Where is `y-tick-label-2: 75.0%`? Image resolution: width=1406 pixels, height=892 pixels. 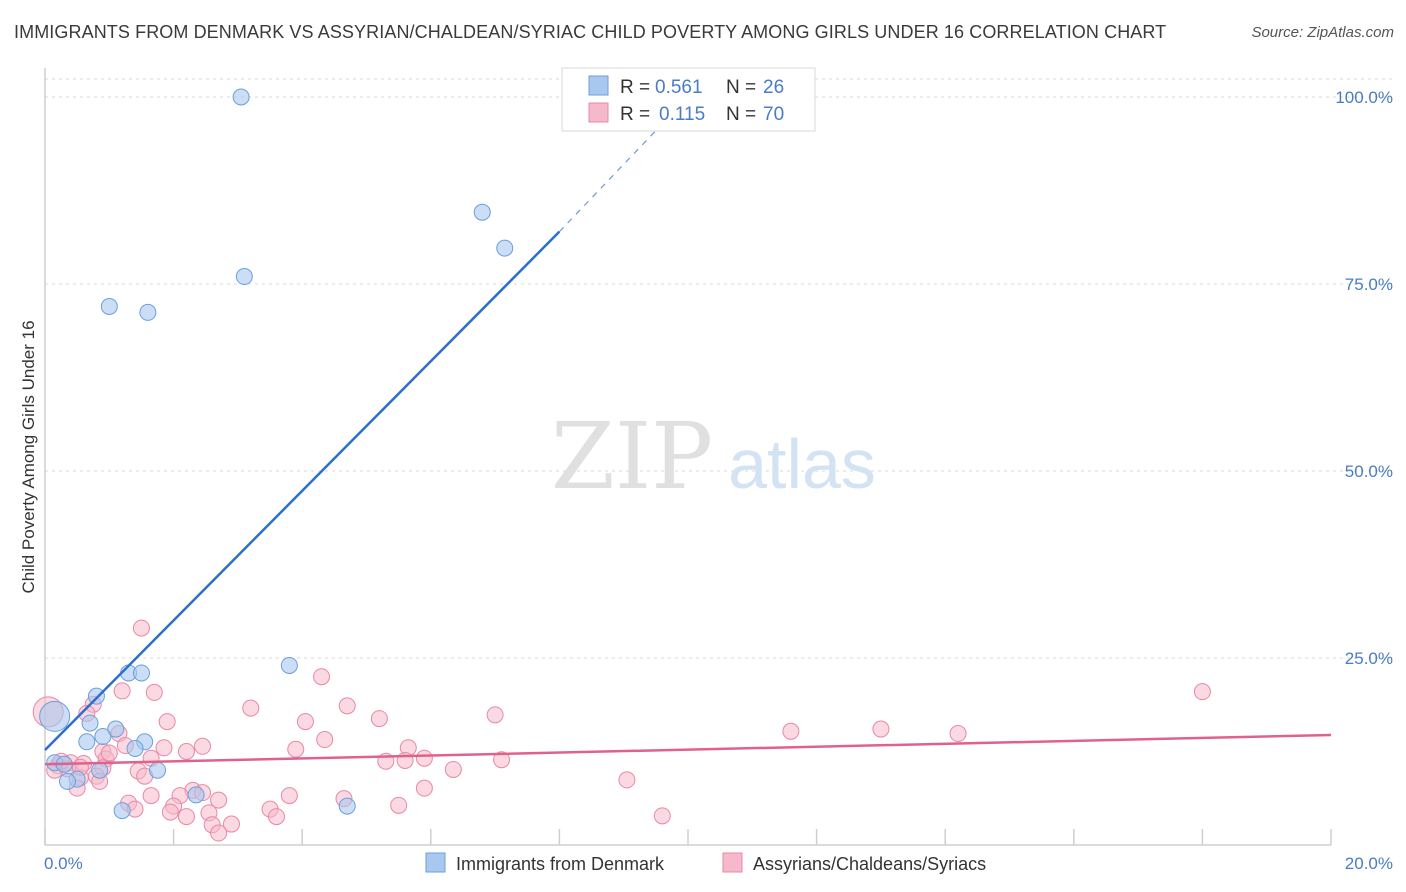
y-tick-label-2: 75.0% is located at coordinates (1369, 284).